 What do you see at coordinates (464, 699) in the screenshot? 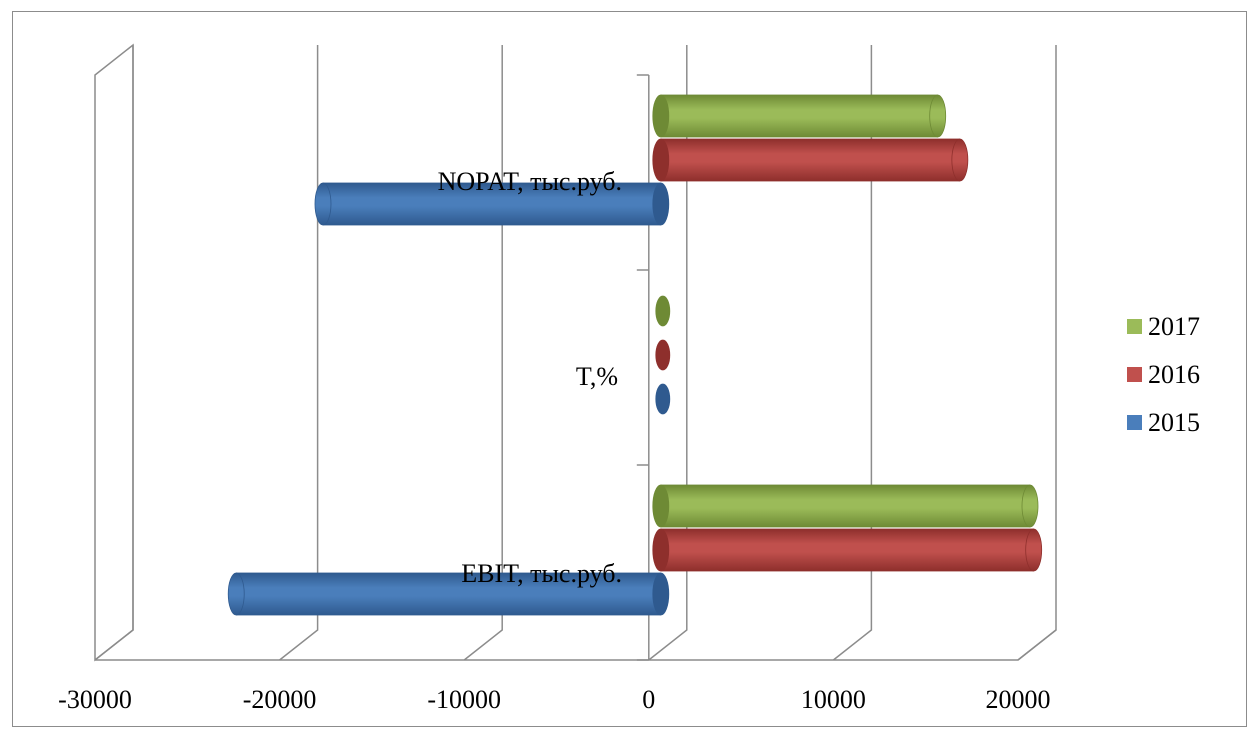
I see `x-tick-label: -10000` at bounding box center [464, 699].